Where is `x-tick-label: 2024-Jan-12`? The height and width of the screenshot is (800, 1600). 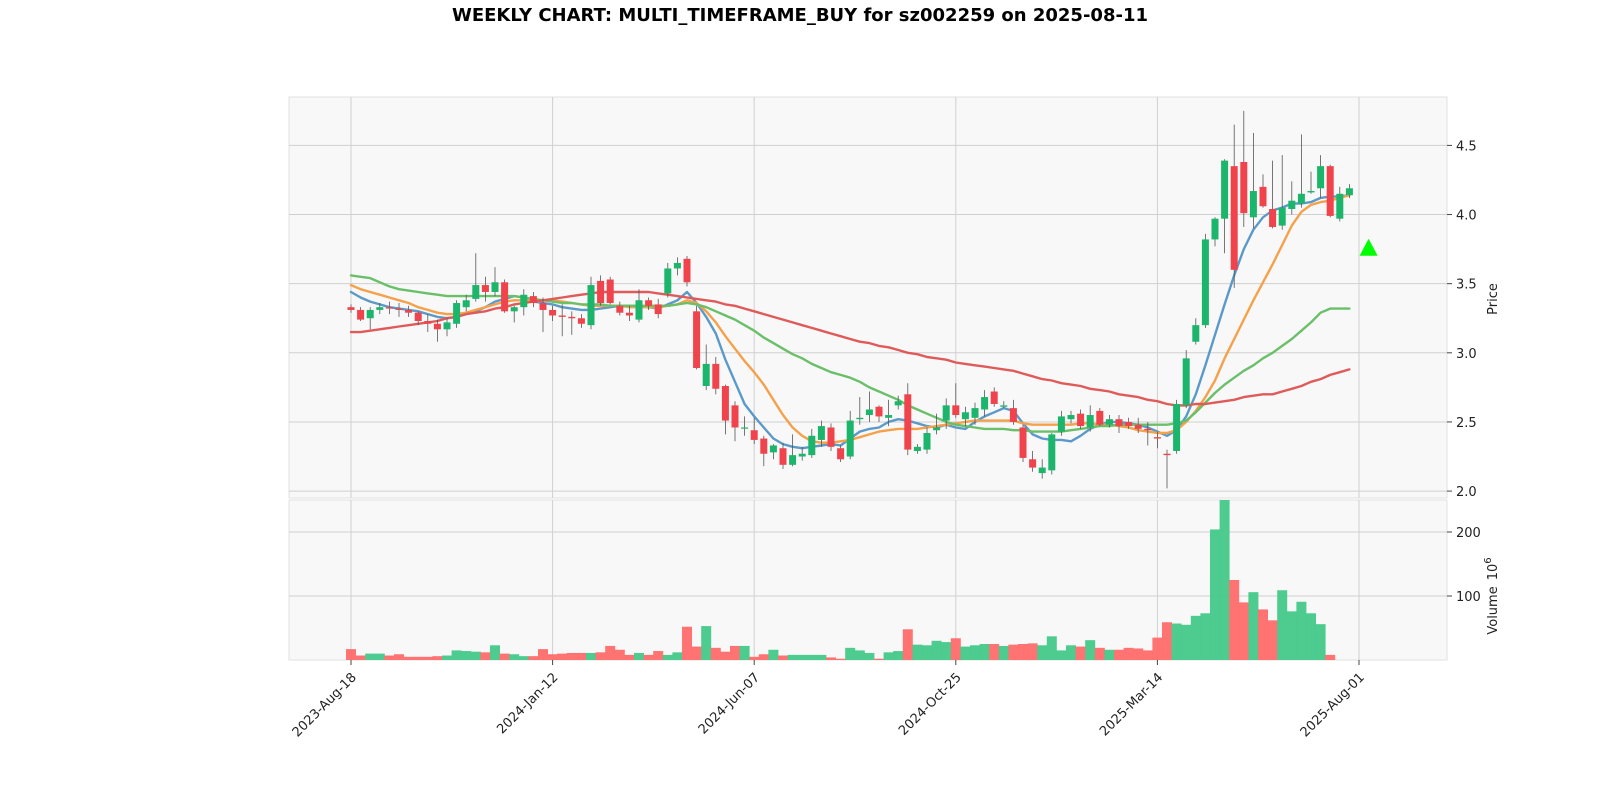
x-tick-label: 2024-Jan-12 is located at coordinates (527, 703).